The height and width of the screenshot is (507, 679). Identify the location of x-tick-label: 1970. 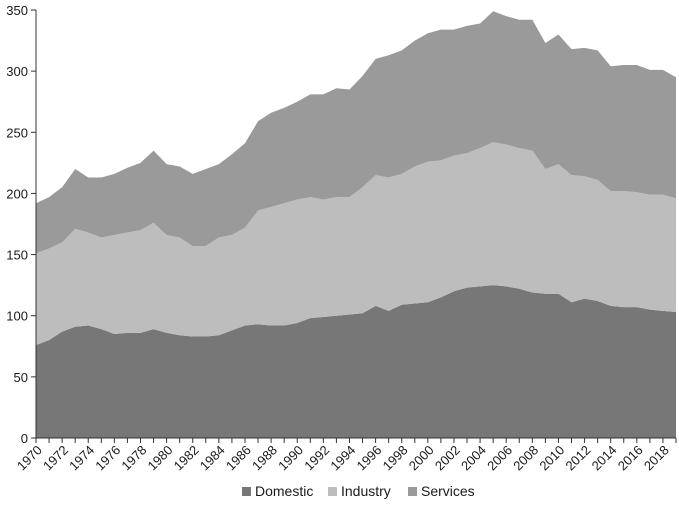
(29, 457).